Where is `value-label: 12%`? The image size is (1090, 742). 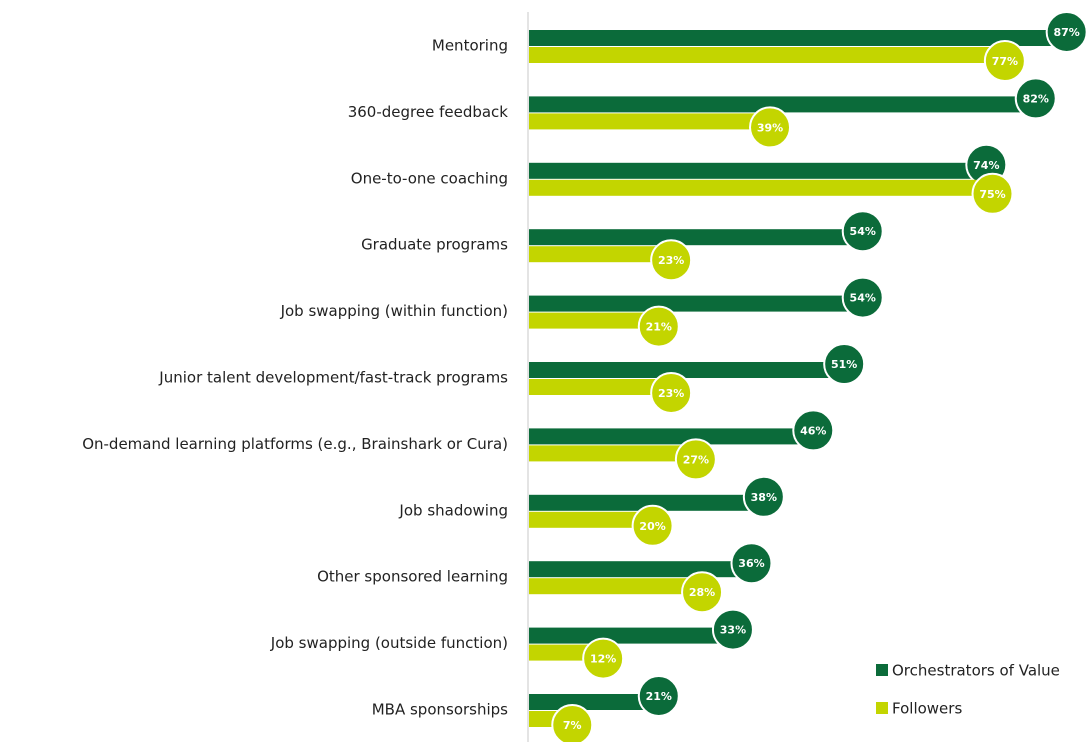 value-label: 12% is located at coordinates (603, 659).